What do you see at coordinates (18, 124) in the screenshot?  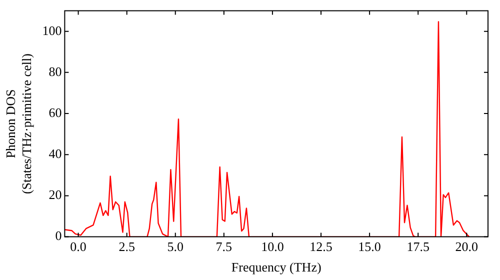 I see `y-axis-title: Phonon DOS (States/THz·primitive cell)` at bounding box center [18, 124].